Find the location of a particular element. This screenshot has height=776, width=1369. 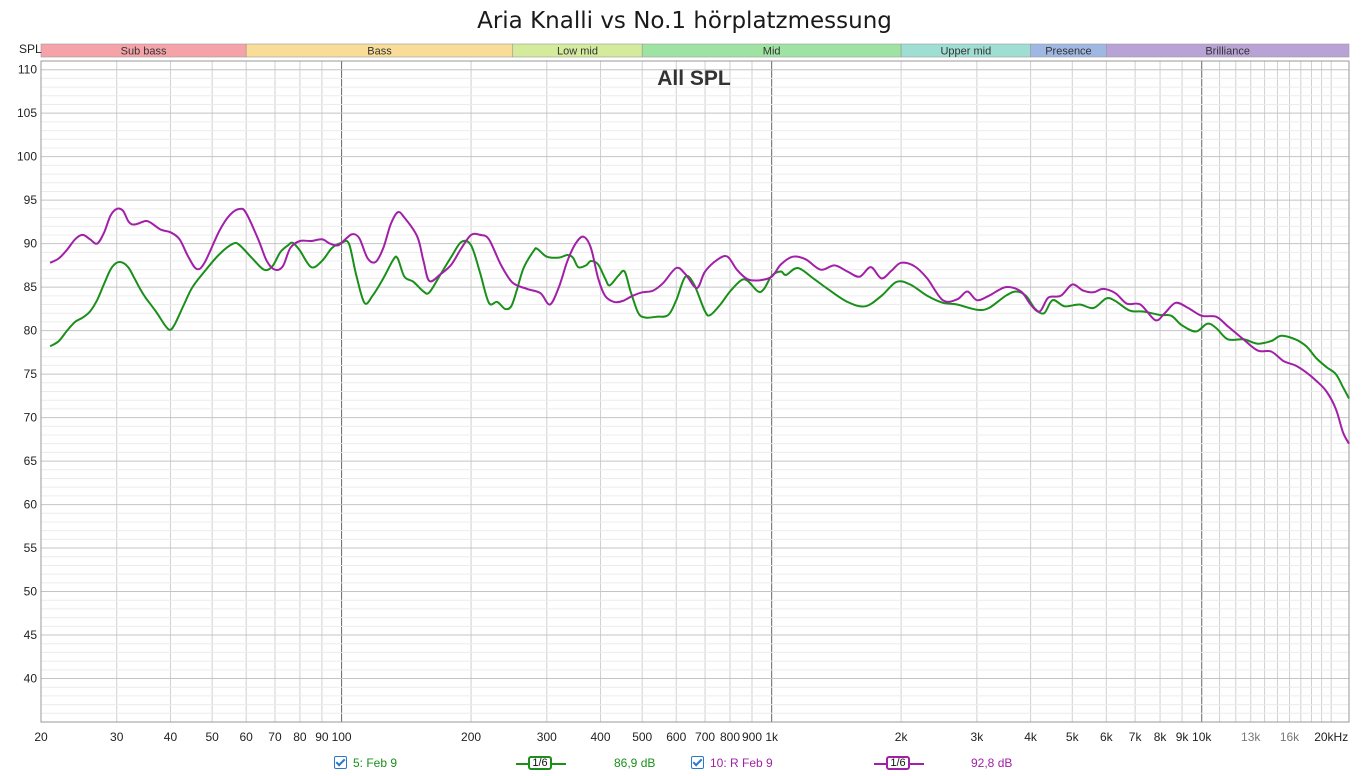

x-tick-label: 600 is located at coordinates (676, 737).